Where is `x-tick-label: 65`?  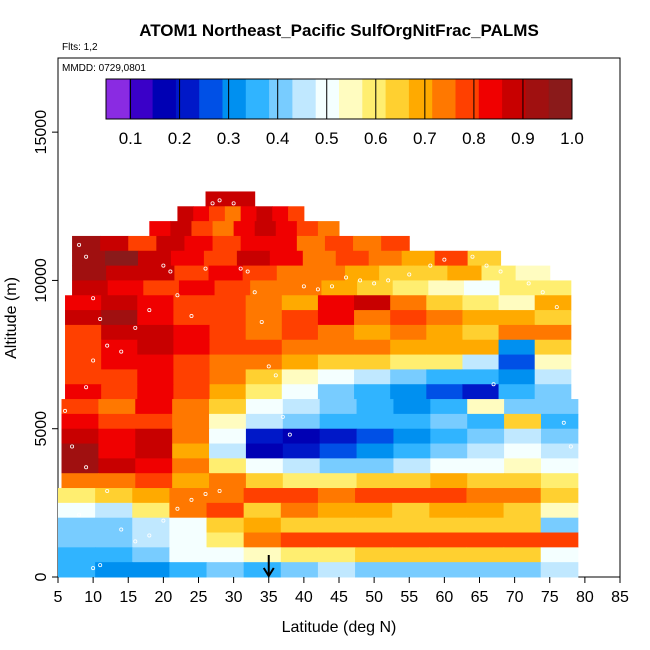 x-tick-label: 65 is located at coordinates (480, 597).